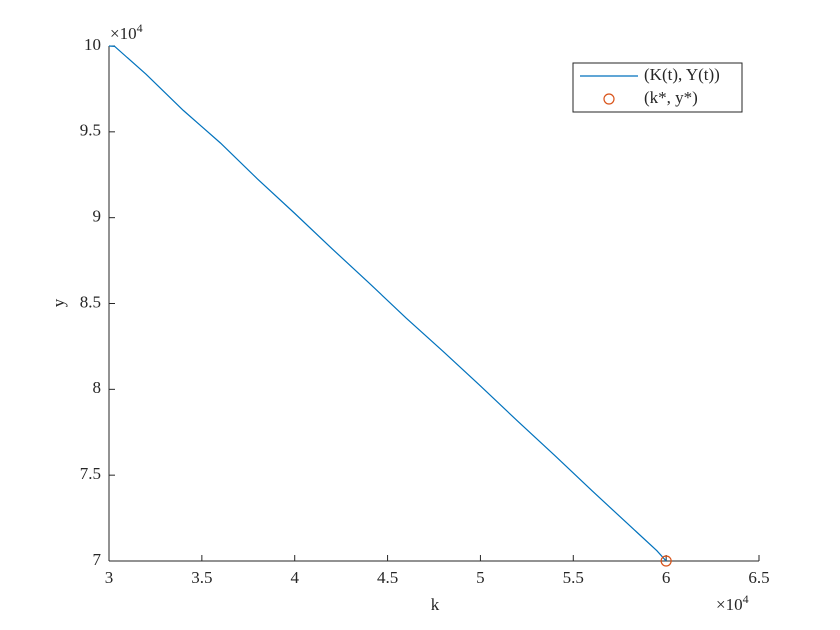 The height and width of the screenshot is (630, 840). Describe the element at coordinates (201, 577) in the screenshot. I see `x-tick-label: 3.5` at that location.